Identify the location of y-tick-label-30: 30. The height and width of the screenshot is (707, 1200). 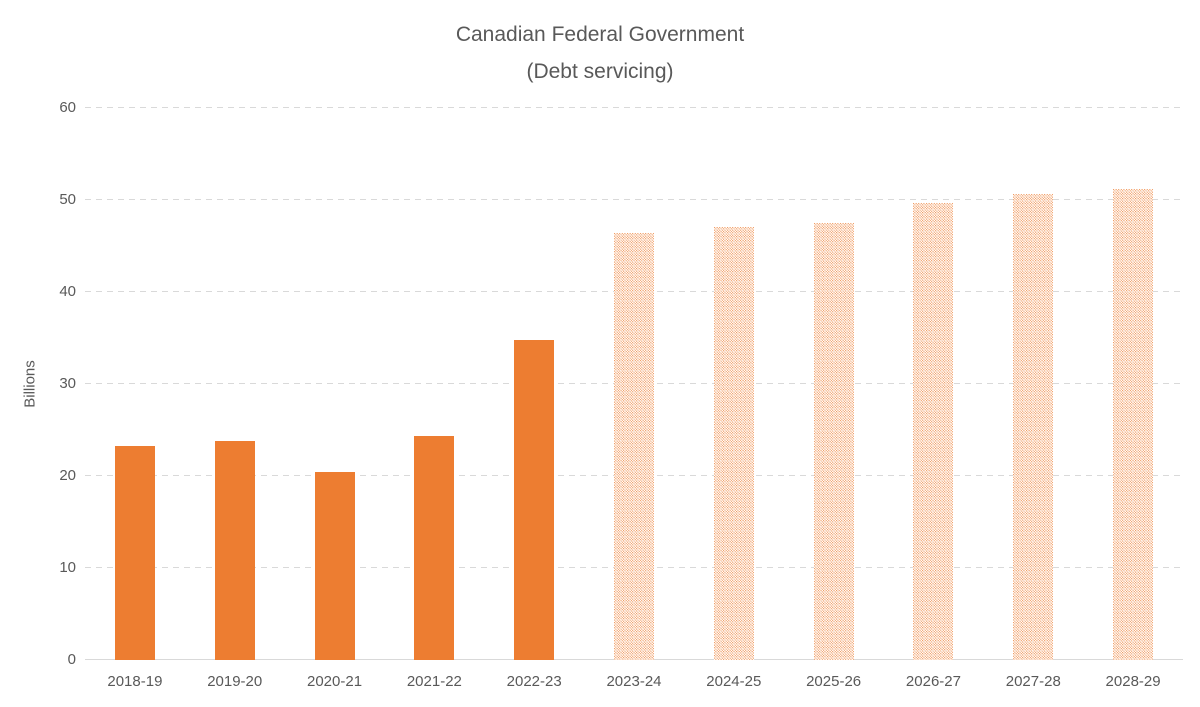
(67, 383).